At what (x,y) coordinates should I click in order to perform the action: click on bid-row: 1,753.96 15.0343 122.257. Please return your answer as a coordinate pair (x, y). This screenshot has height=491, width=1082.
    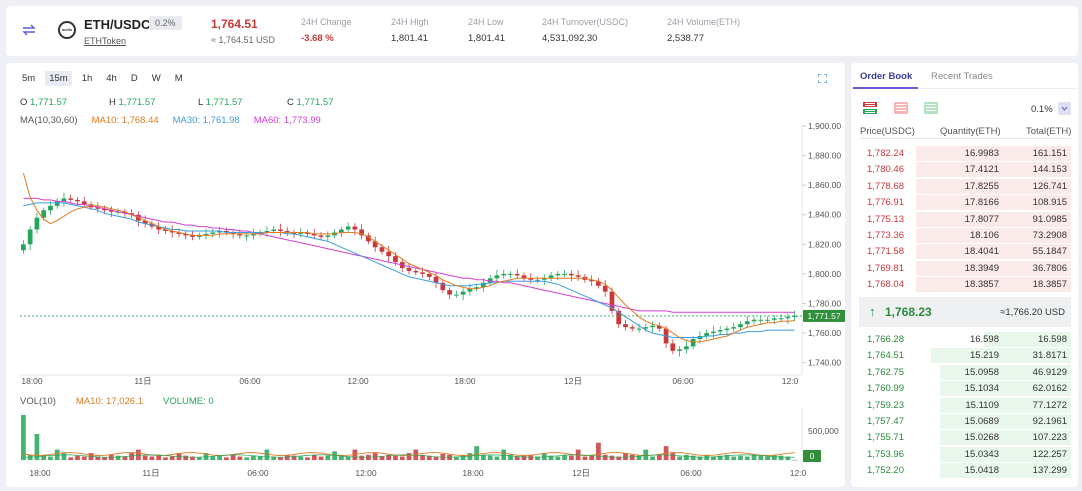
    Looking at the image, I should click on (965, 454).